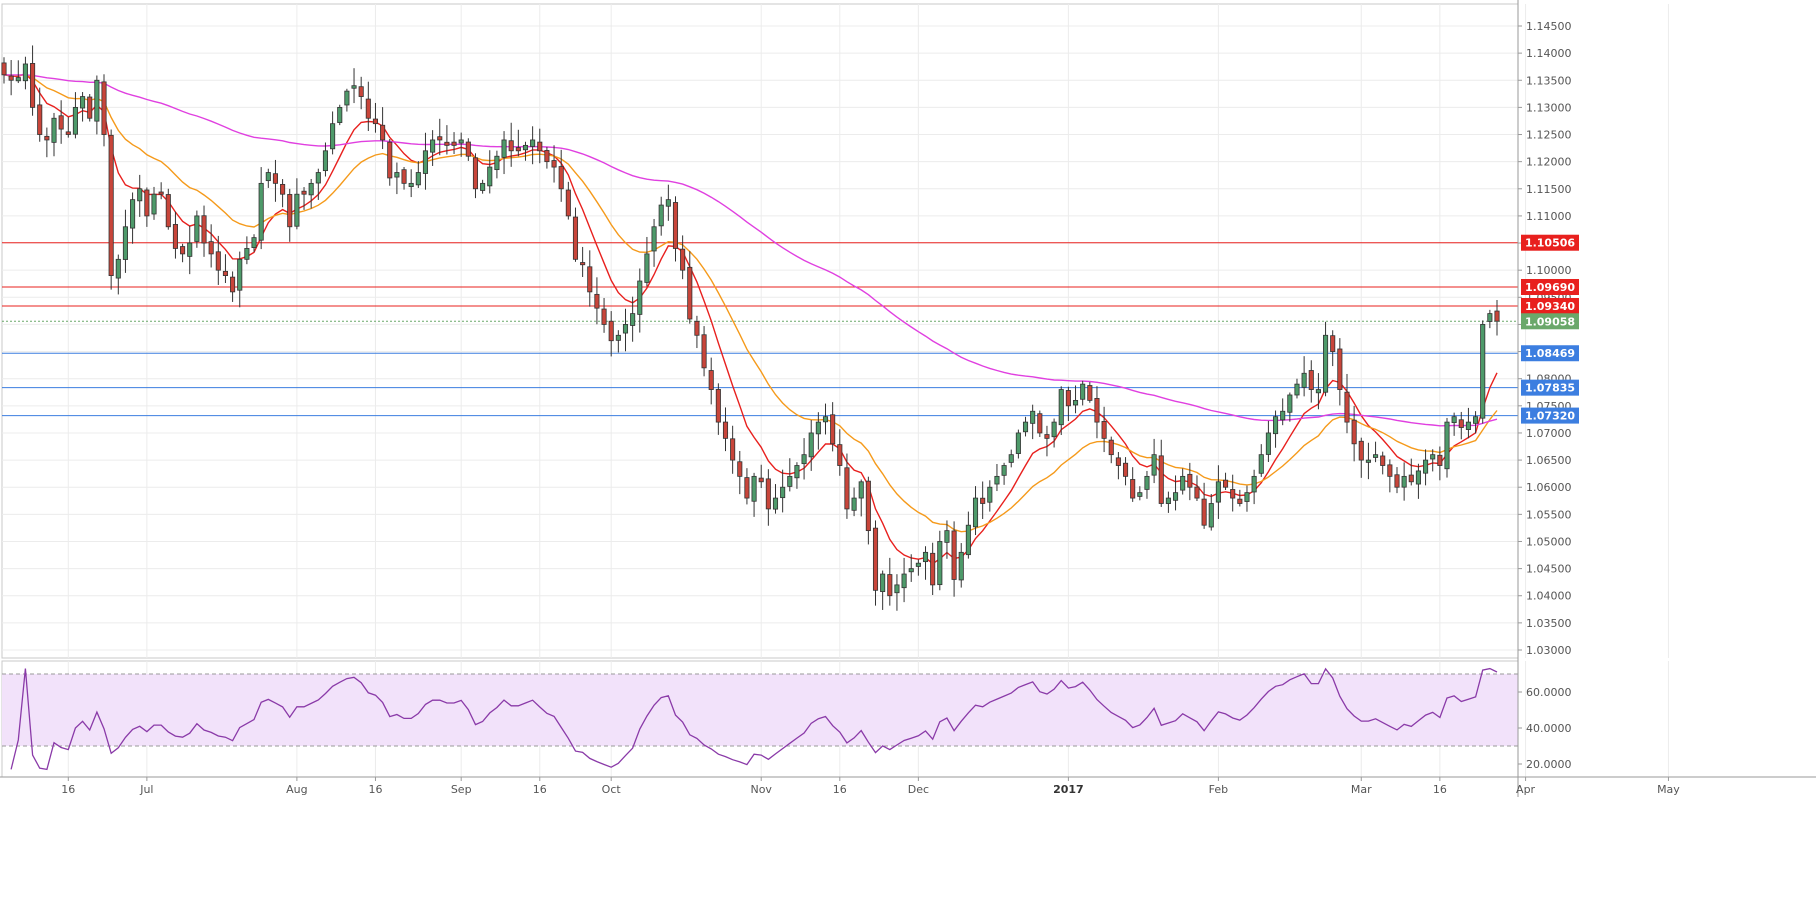 The image size is (1816, 901). Describe the element at coordinates (1068, 789) in the screenshot. I see `time-tick-label: 2017` at that location.